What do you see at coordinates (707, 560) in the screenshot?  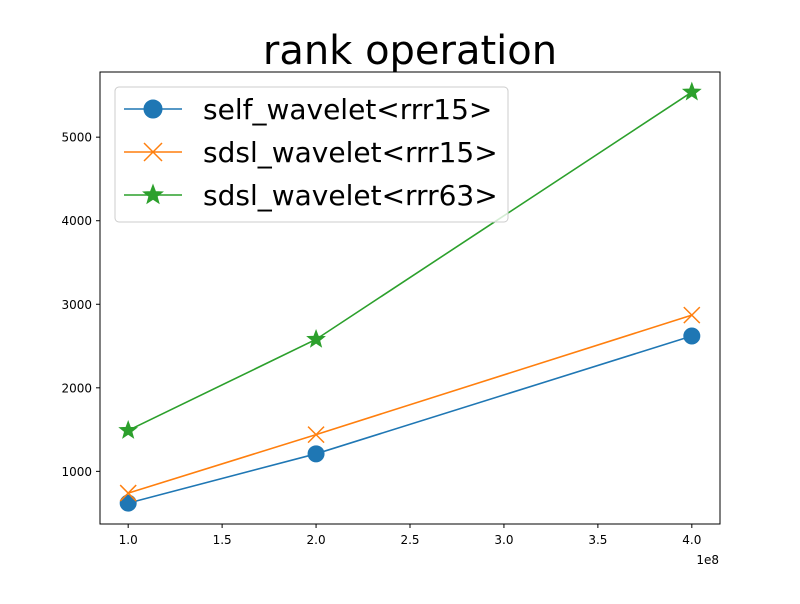 I see `x-axis-offset-label: 1e8` at bounding box center [707, 560].